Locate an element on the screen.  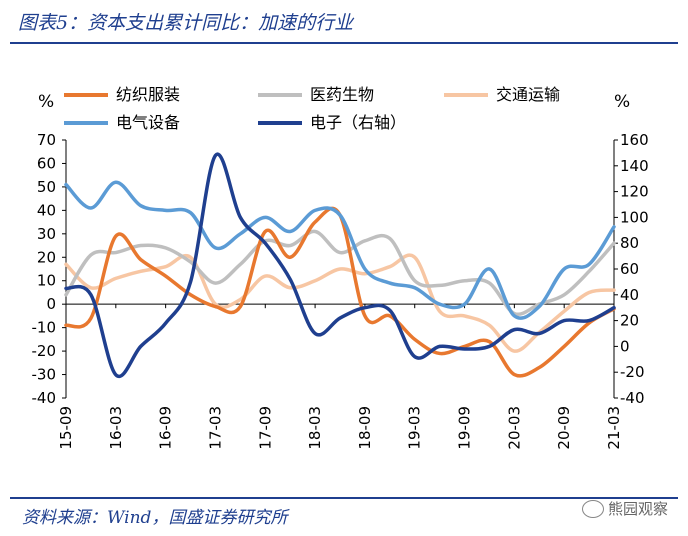
right-tick-label: 40 is located at coordinates (629, 295).